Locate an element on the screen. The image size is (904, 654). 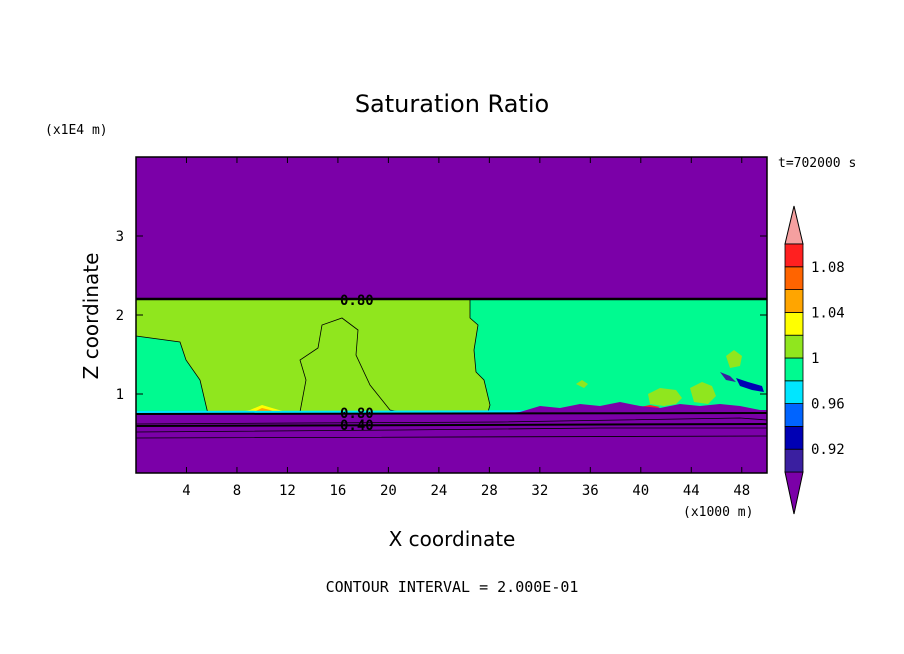
colorbar-label: 1.04 is located at coordinates (828, 313).